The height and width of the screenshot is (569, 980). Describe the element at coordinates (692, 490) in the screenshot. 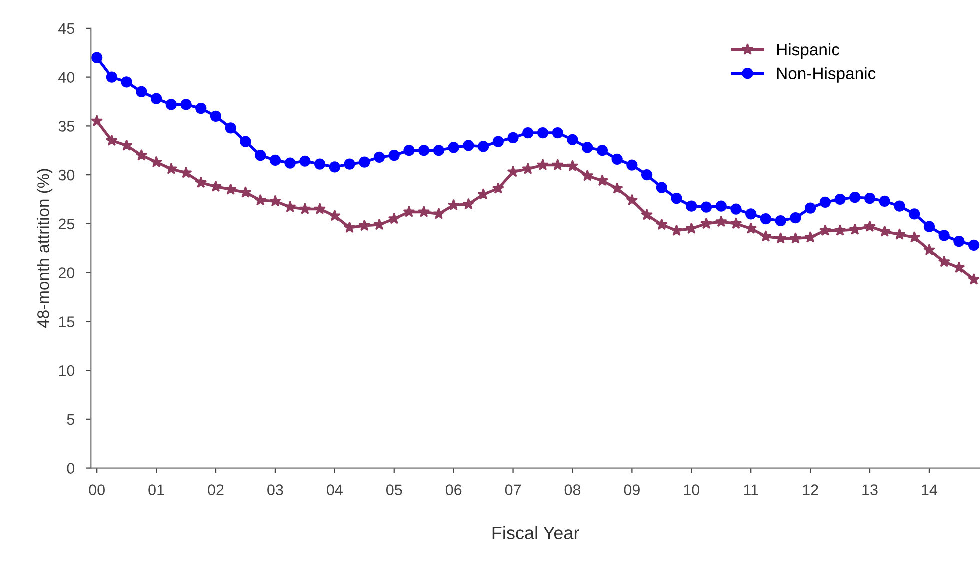

I see `x-tick-label: 10` at that location.